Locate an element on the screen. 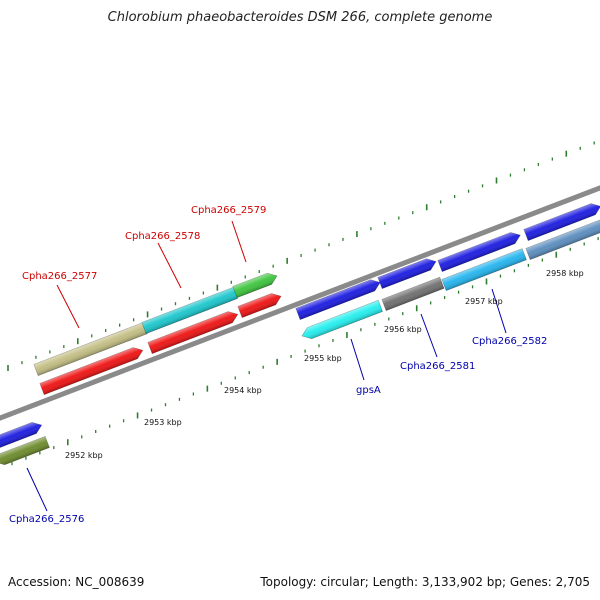 This screenshot has height=600, width=600. scale-label-2958: 2958 kbp is located at coordinates (565, 273).